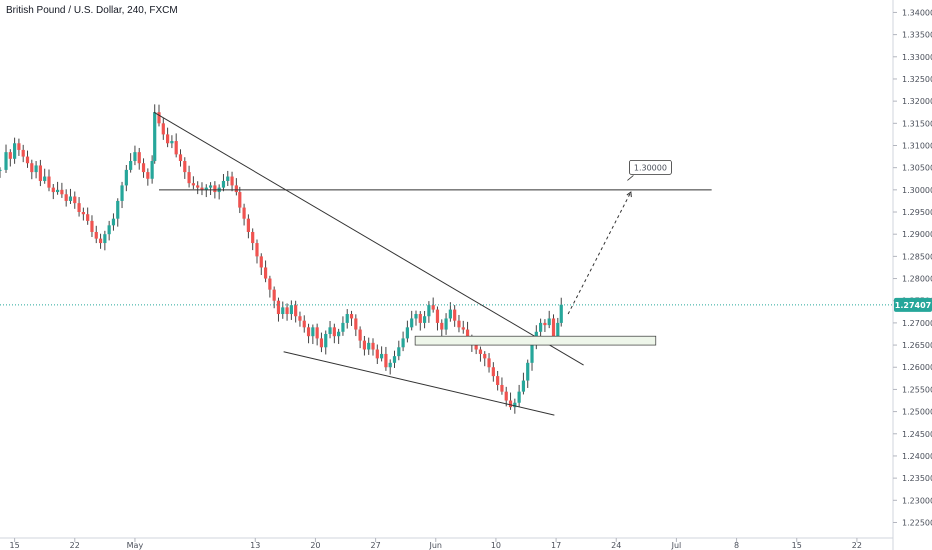 This screenshot has width=932, height=550. Describe the element at coordinates (419, 383) in the screenshot. I see `lower-trendline` at that location.